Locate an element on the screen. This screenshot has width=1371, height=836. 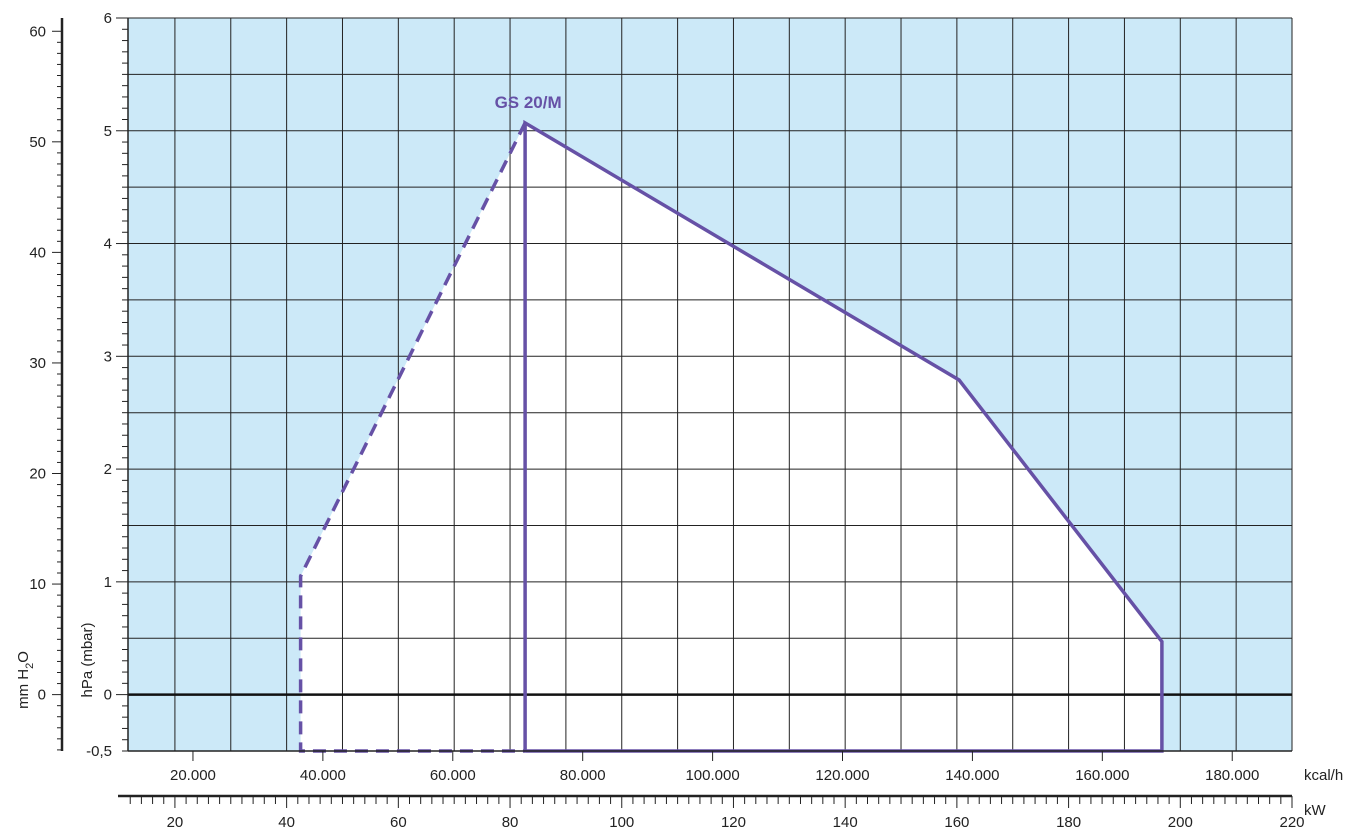
hpa-tick-label: 4 is located at coordinates (108, 244).